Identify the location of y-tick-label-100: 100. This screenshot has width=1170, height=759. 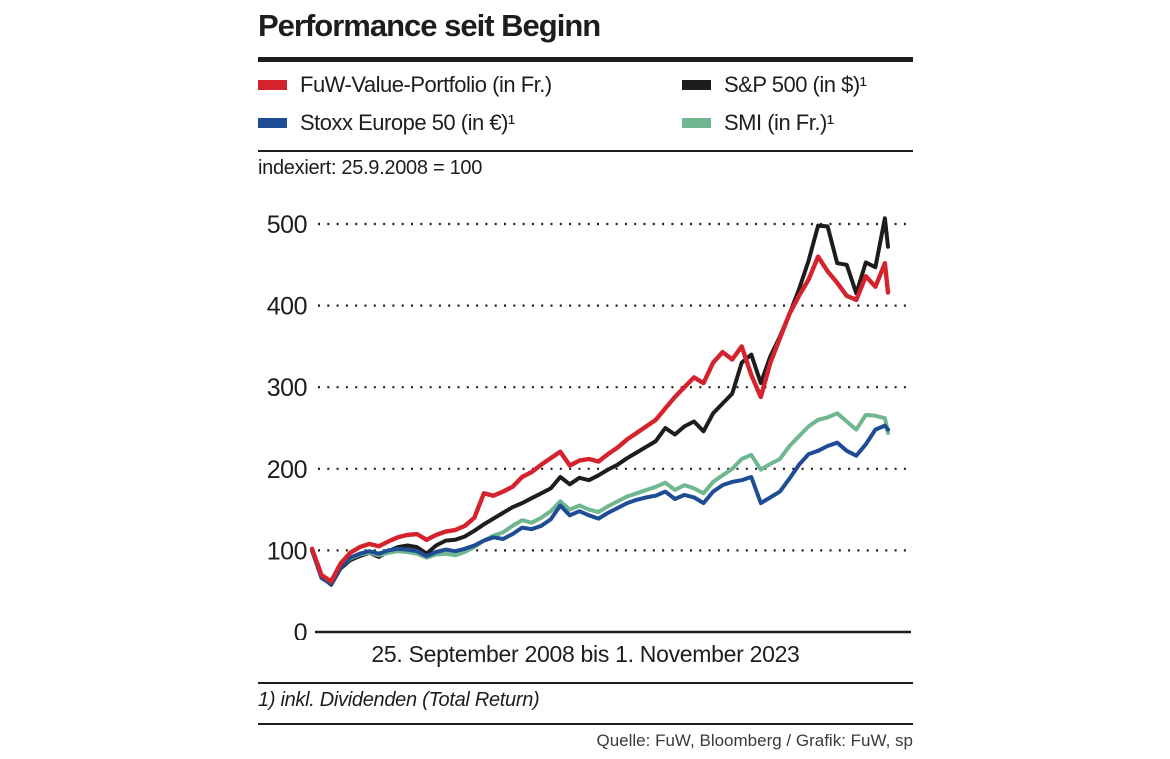
(287, 551).